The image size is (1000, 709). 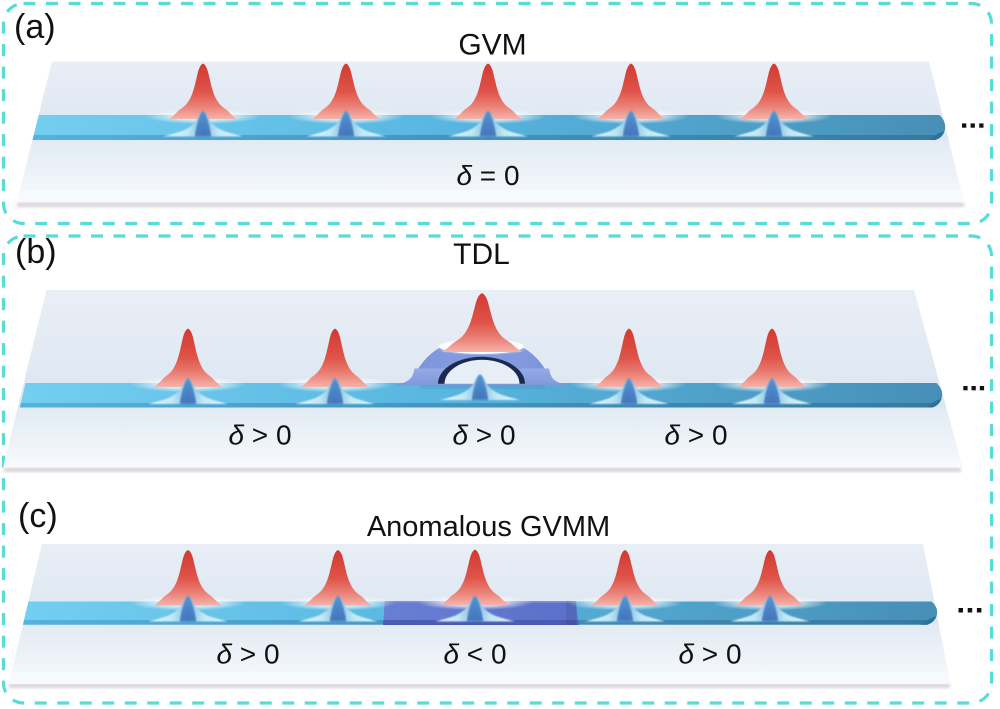 What do you see at coordinates (492, 45) in the screenshot?
I see `svg-text: GVM` at bounding box center [492, 45].